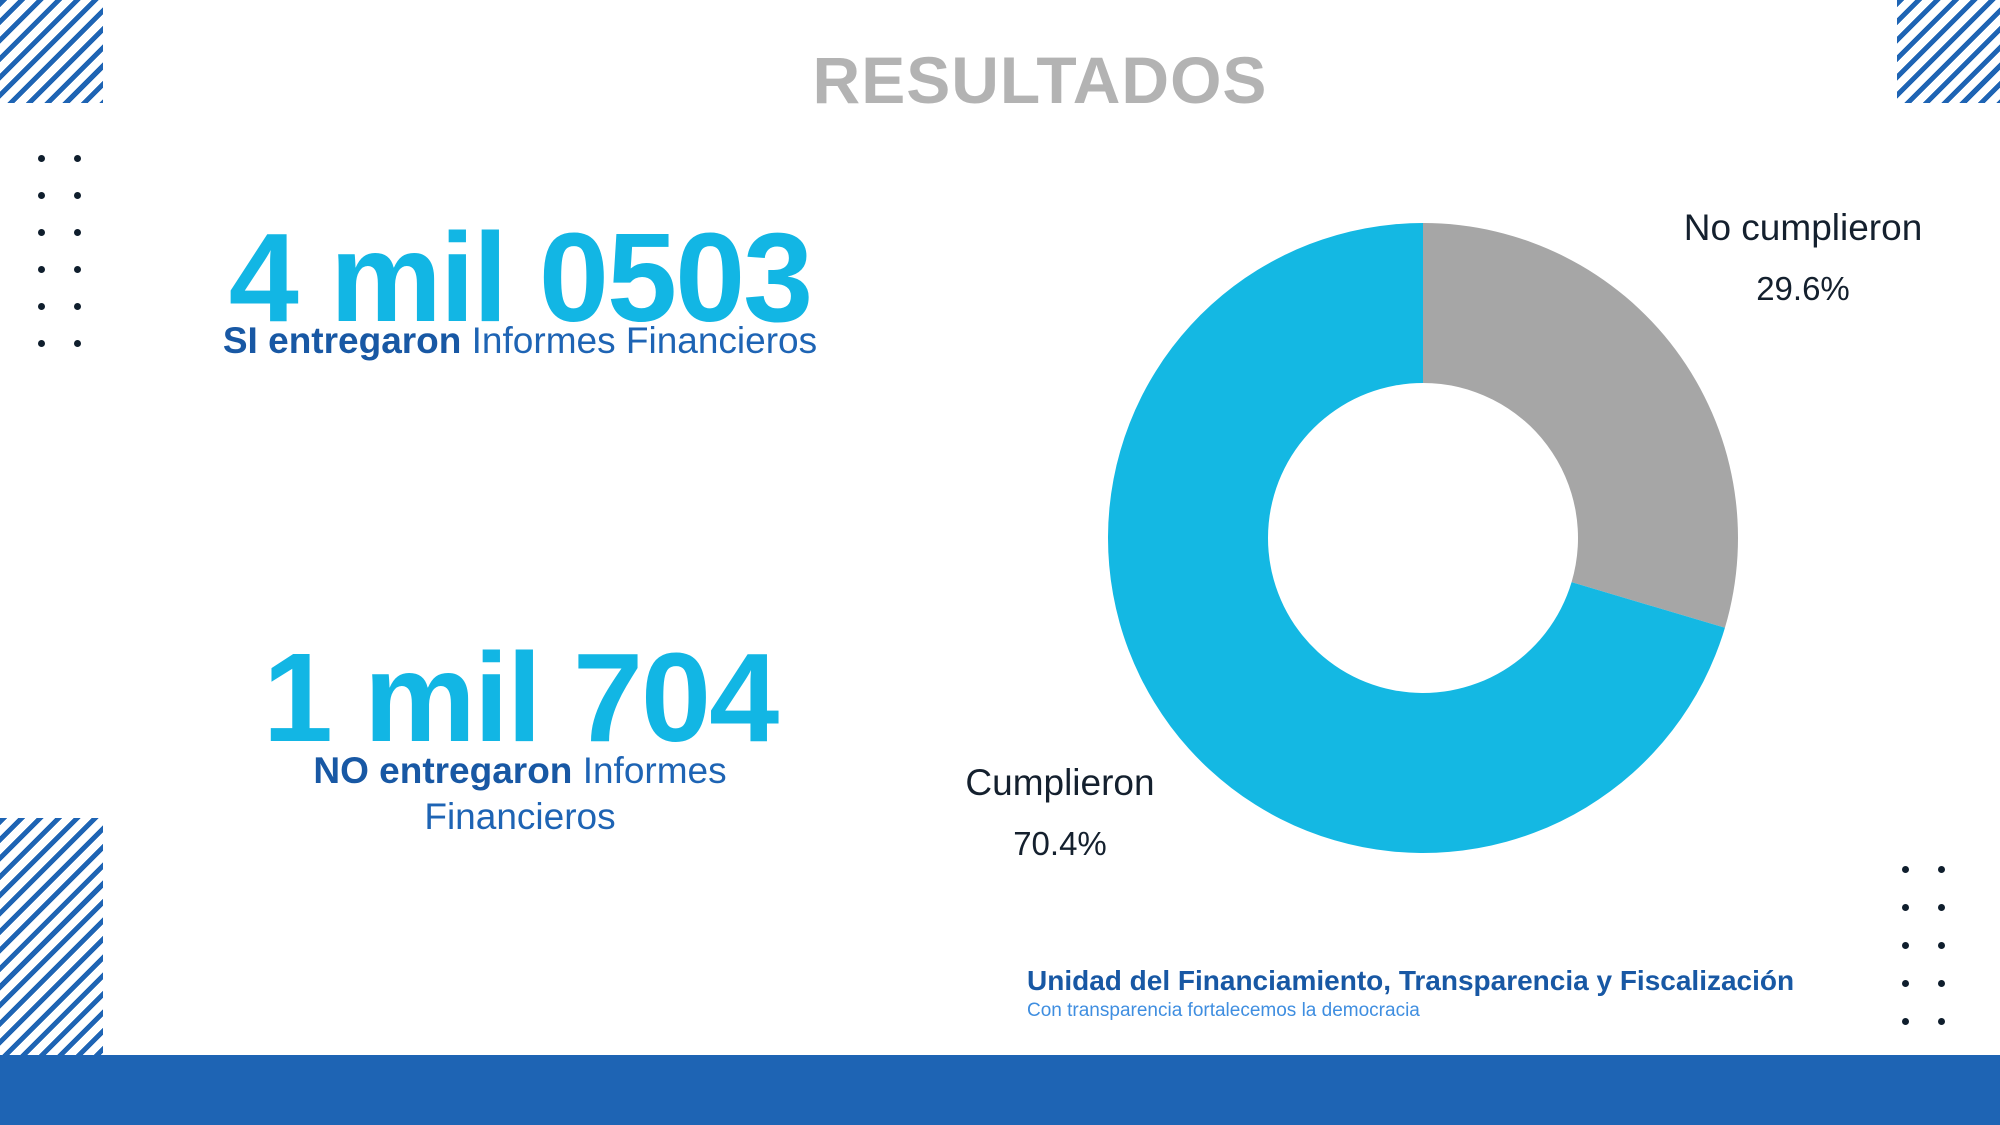 The height and width of the screenshot is (1125, 2000). What do you see at coordinates (1000, 1090) in the screenshot?
I see `bottom-bar` at bounding box center [1000, 1090].